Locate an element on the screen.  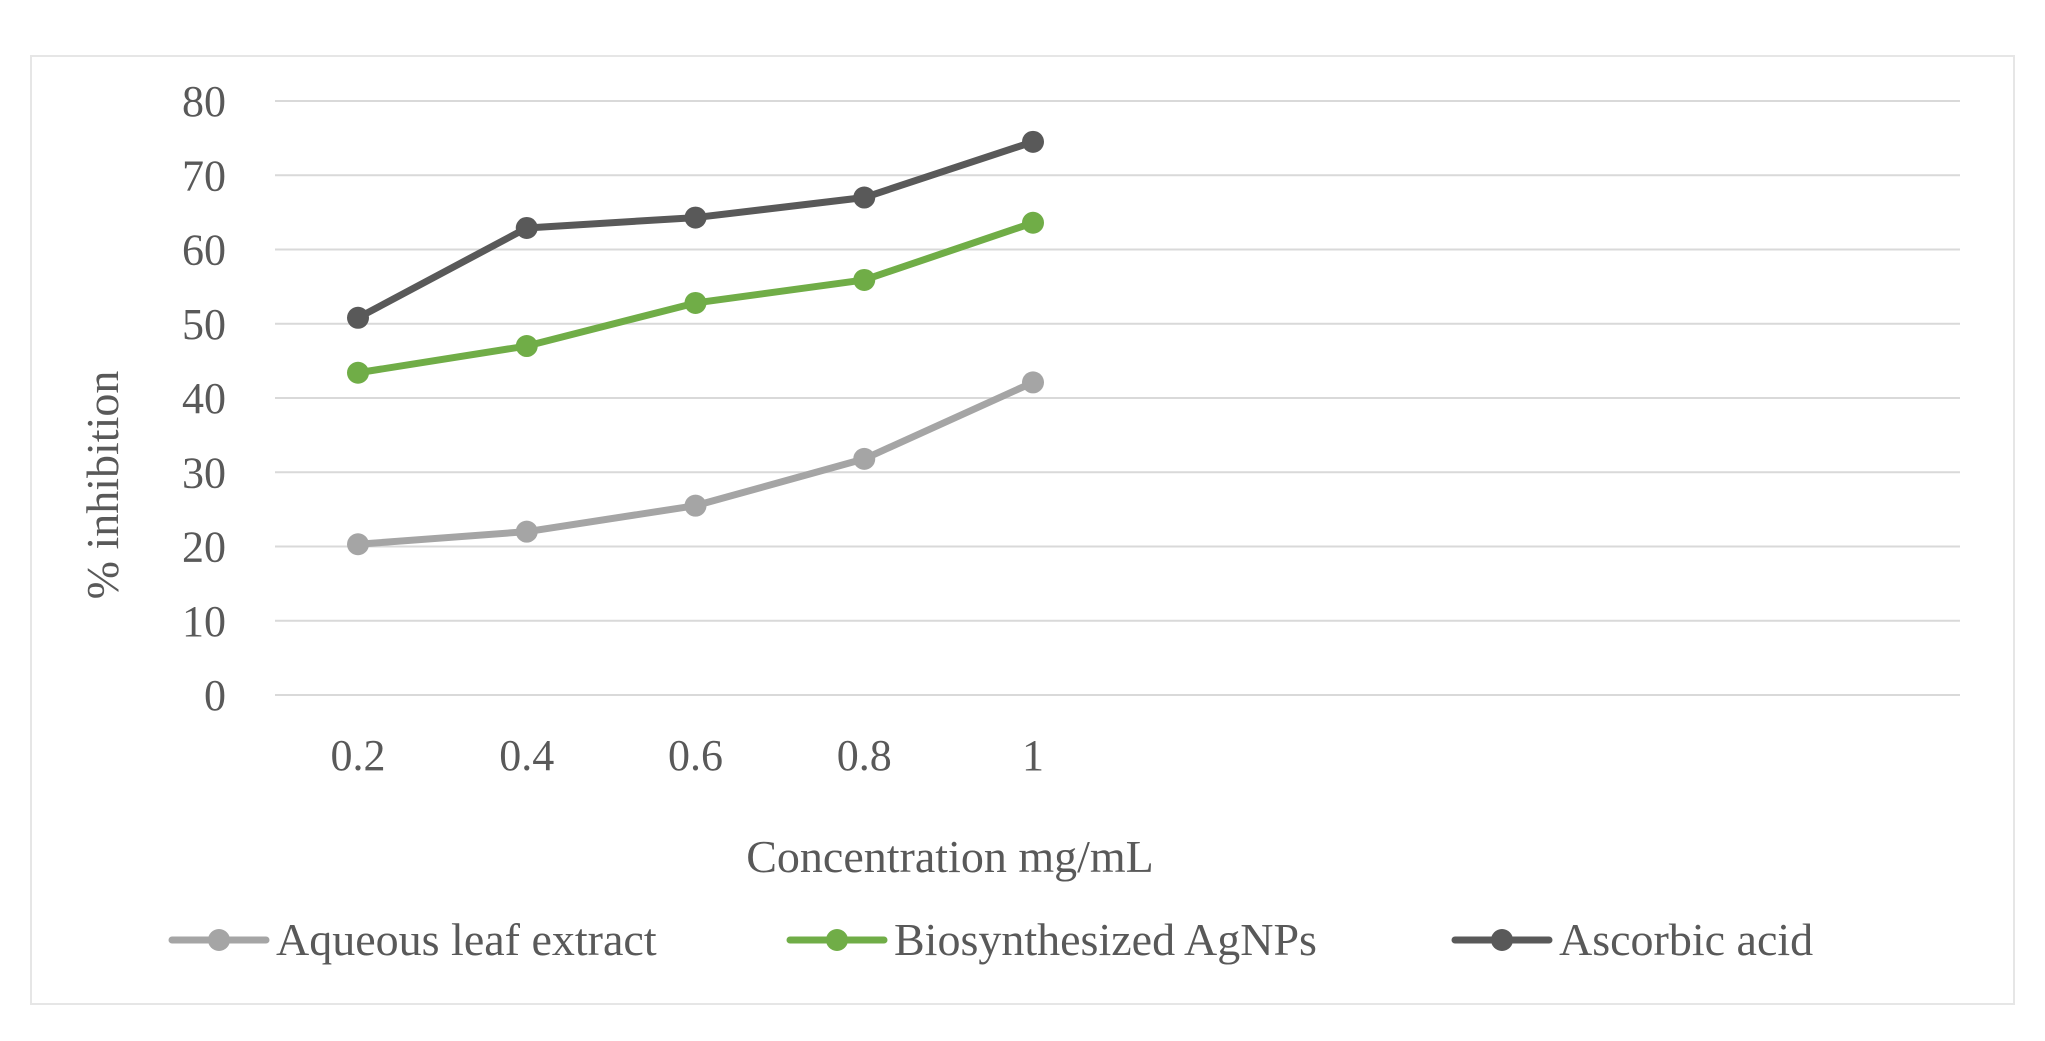
legend-label: Ascorbic acid is located at coordinates (1686, 939).